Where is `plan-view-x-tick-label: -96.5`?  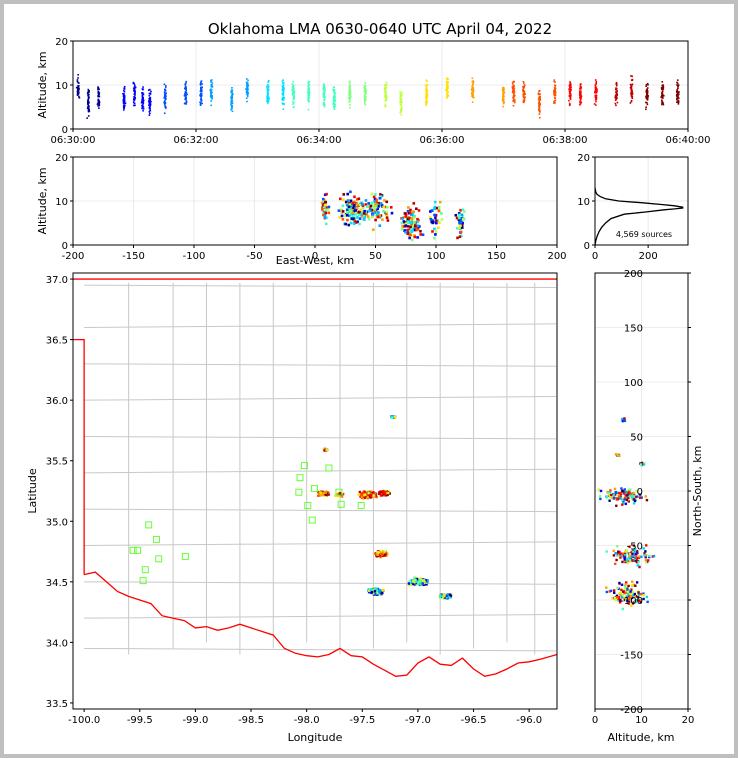
plan-view-x-tick-label: -96.5 is located at coordinates (474, 720).